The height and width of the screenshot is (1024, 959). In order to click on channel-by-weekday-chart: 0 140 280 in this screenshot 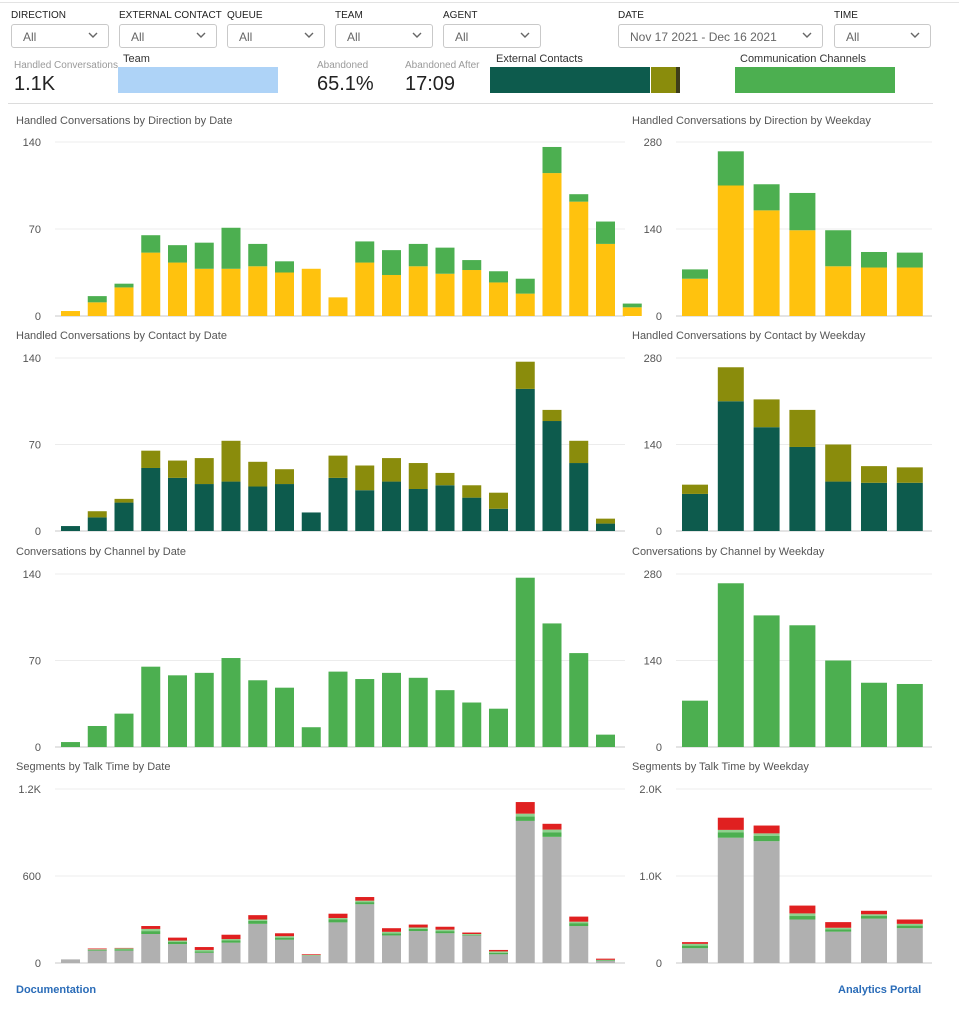, I will do `click(780, 661)`.